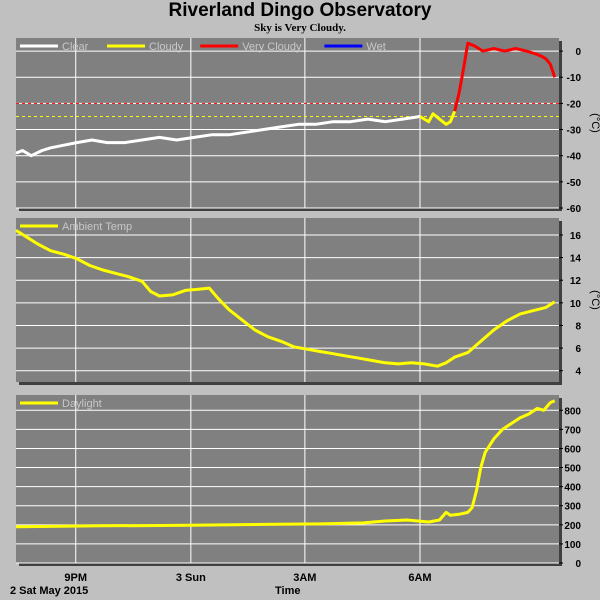 The height and width of the screenshot is (600, 600). What do you see at coordinates (572, 507) in the screenshot?
I see `y-tick-label: 300` at bounding box center [572, 507].